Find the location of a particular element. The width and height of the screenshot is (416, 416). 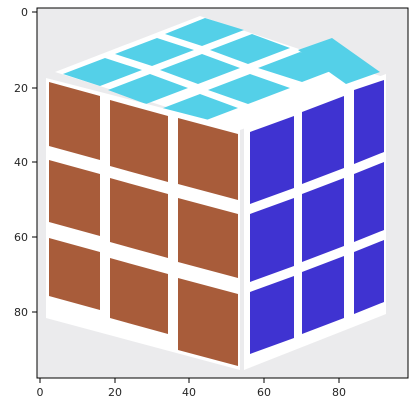

x-tick-label: 20 is located at coordinates (115, 392).